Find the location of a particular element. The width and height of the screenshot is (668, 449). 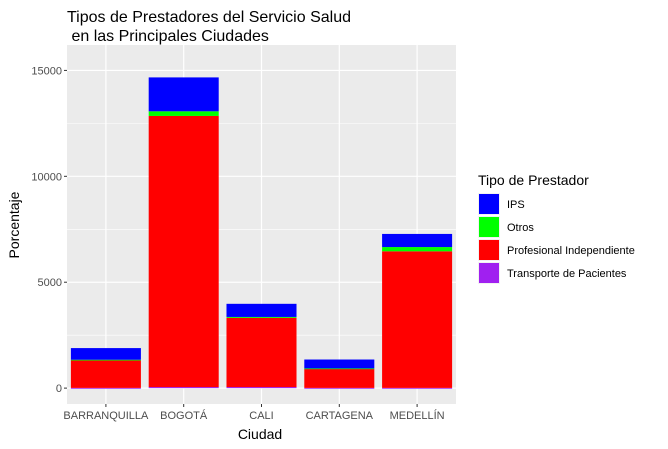

y-tick-label: 0 is located at coordinates (59, 389).